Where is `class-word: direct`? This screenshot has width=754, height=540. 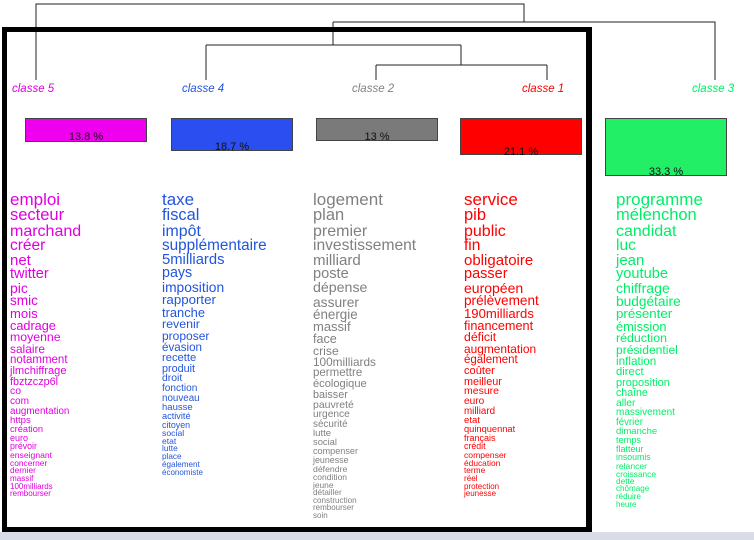 class-word: direct is located at coordinates (630, 372).